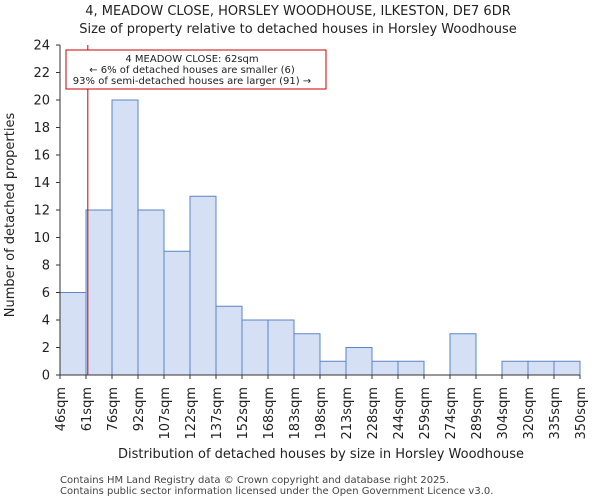 The image size is (600, 500). Describe the element at coordinates (46, 348) in the screenshot. I see `y-tick-label: 2` at that location.